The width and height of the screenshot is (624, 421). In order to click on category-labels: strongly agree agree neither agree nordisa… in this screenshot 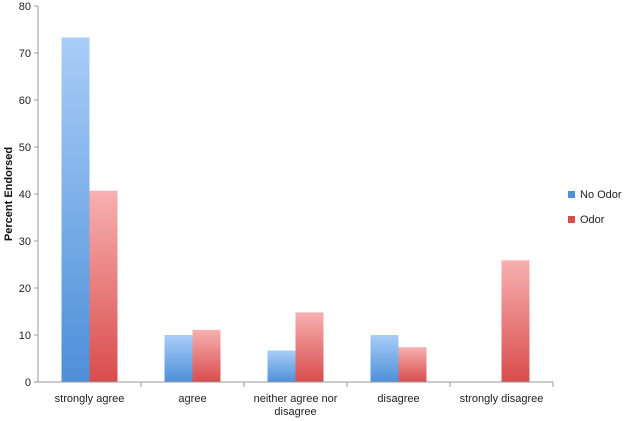, I will do `click(299, 405)`.